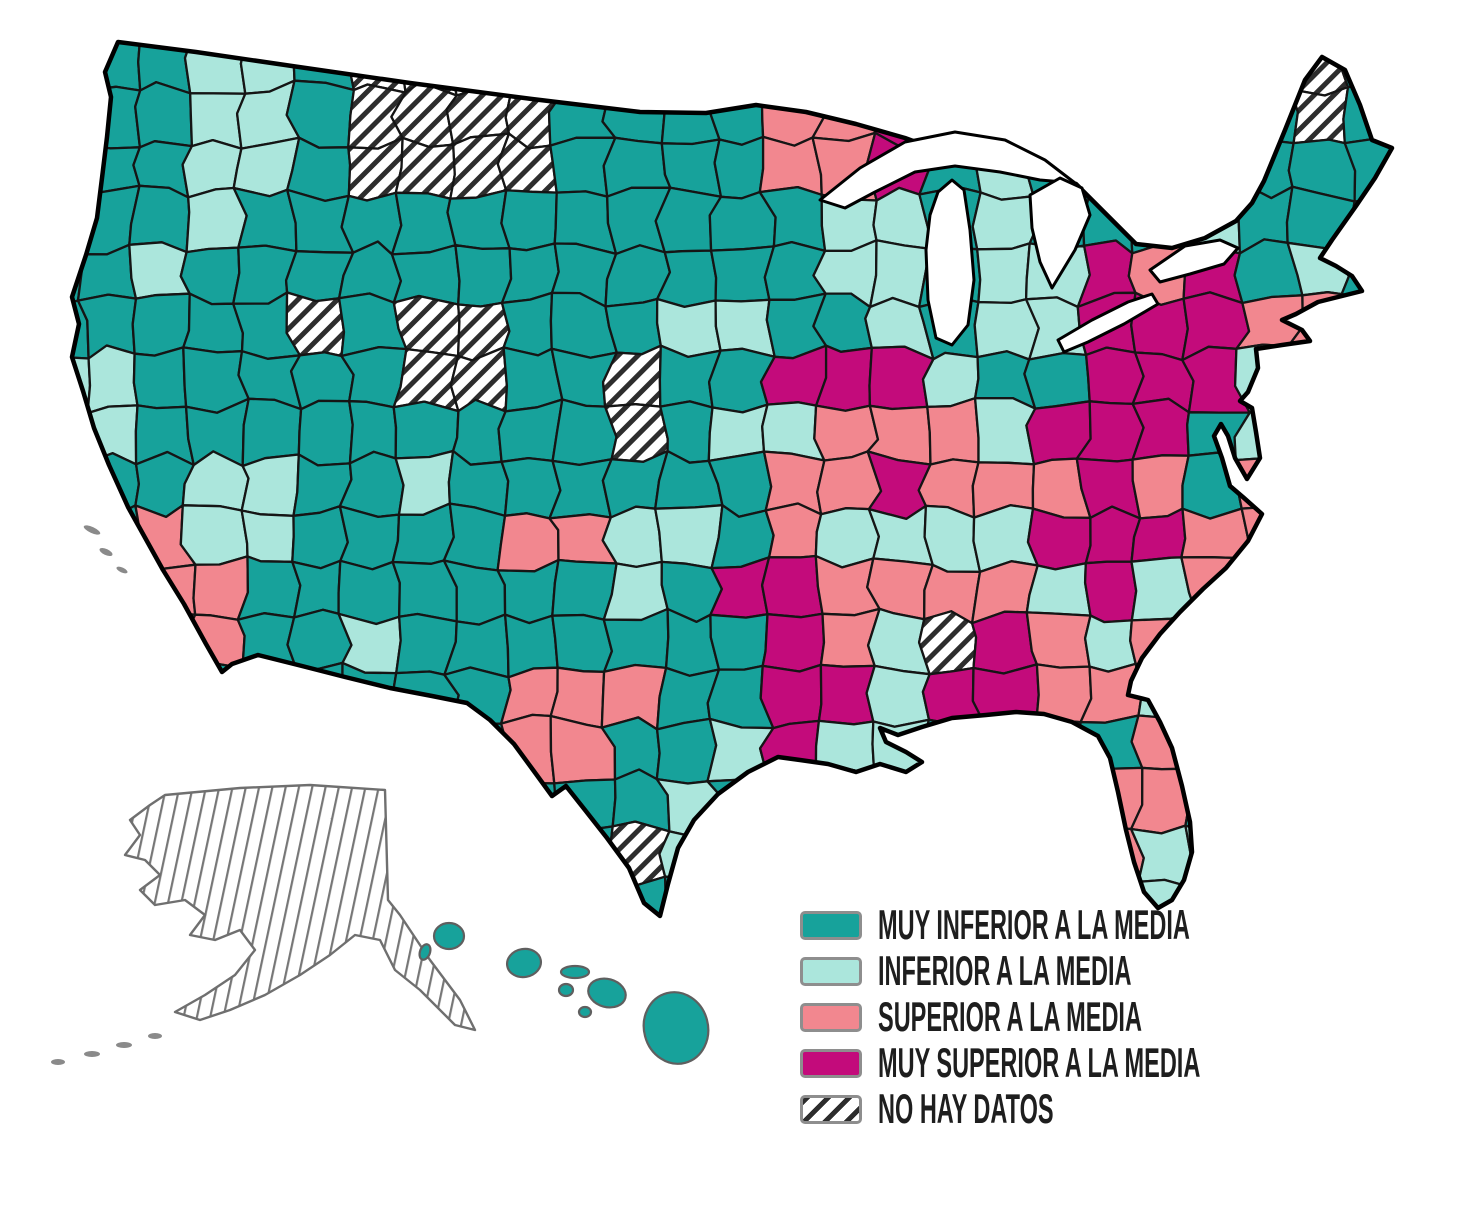 The width and height of the screenshot is (1484, 1217). I want to click on legend-swatch-inferior, so click(831, 971).